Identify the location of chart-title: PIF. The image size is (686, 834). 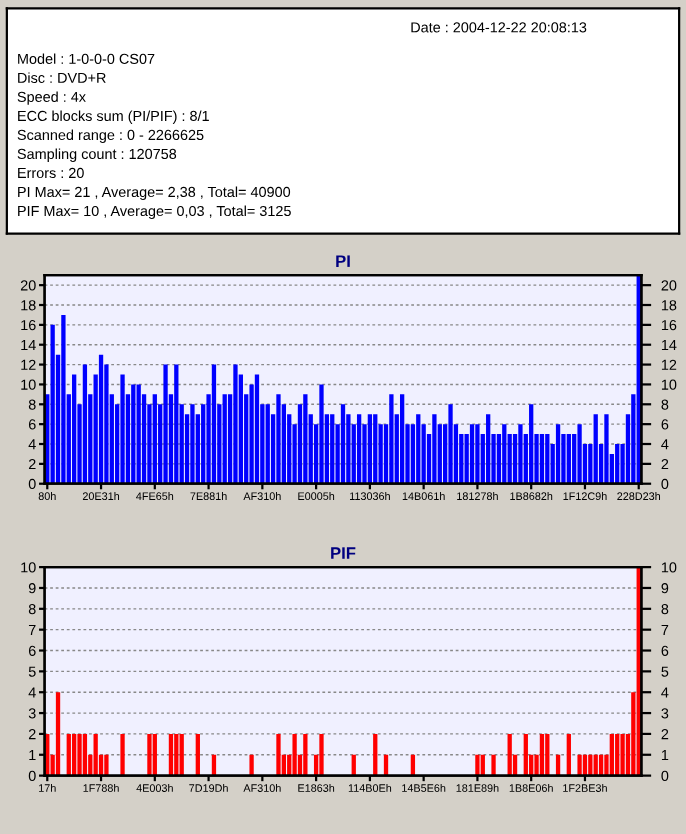
(343, 553).